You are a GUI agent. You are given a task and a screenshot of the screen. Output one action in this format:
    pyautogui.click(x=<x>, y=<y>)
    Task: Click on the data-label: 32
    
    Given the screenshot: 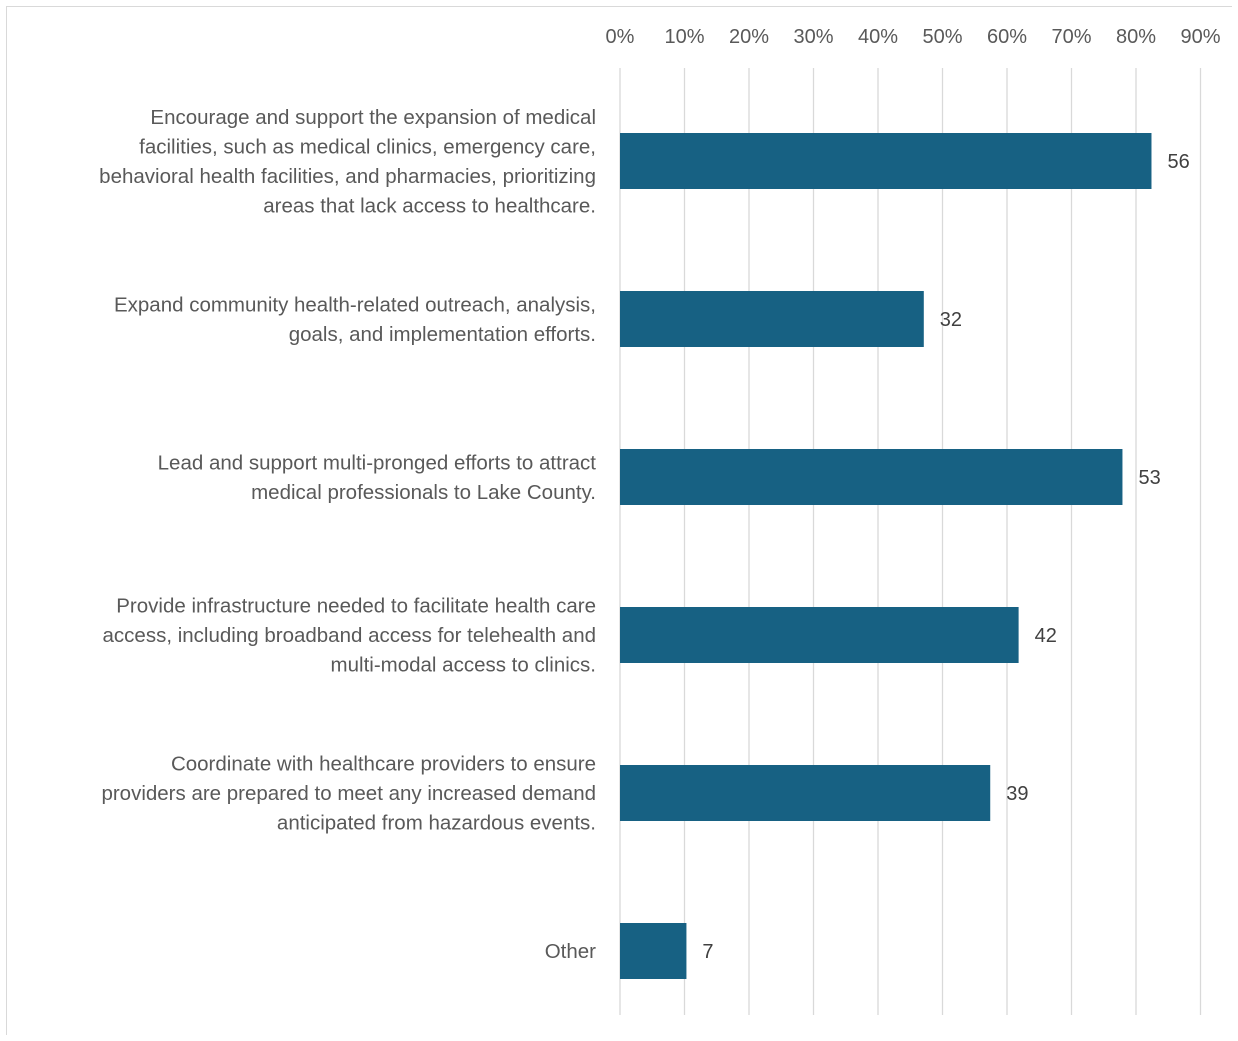 What is the action you would take?
    pyautogui.click(x=951, y=320)
    